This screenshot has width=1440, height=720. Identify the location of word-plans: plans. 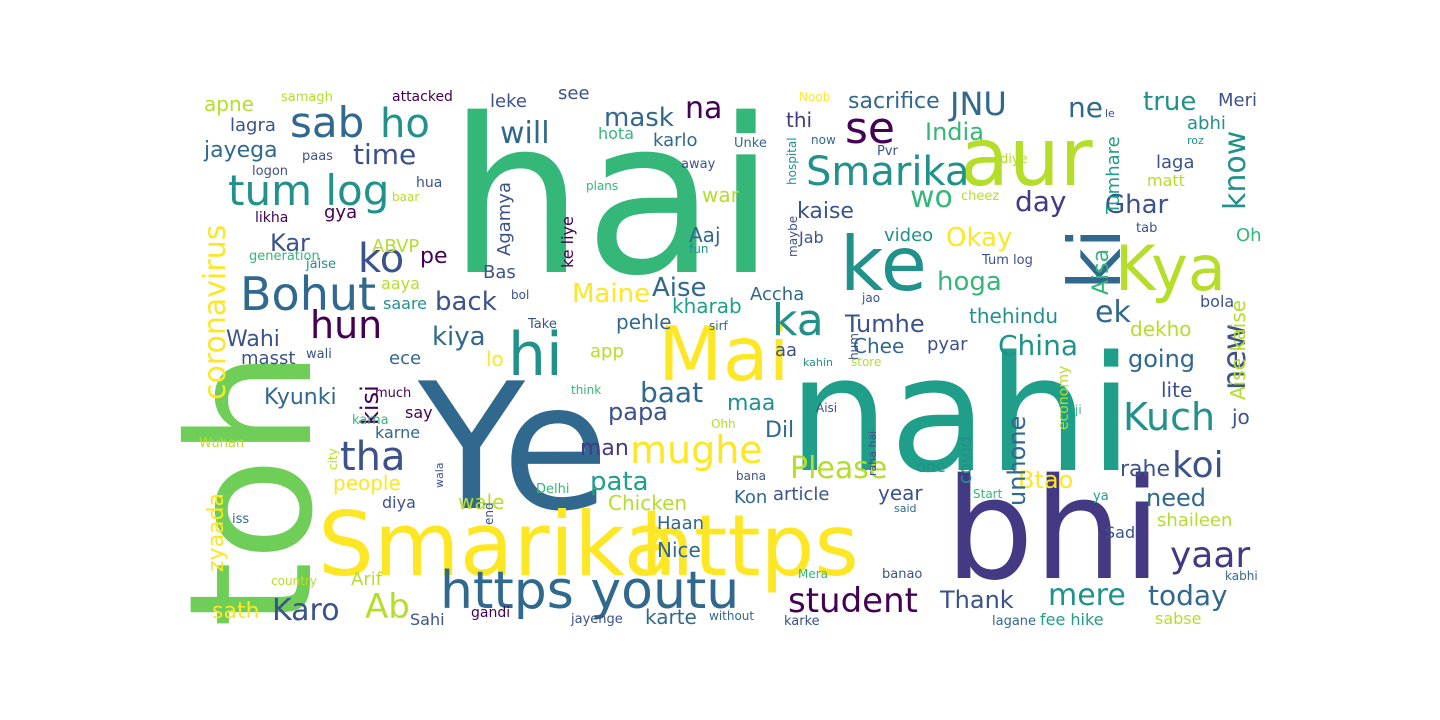
(602, 186).